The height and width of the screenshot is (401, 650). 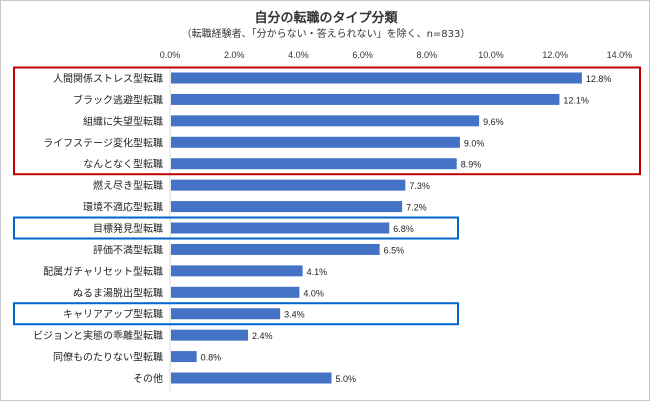 I want to click on value-label: 4.1%, so click(x=317, y=272).